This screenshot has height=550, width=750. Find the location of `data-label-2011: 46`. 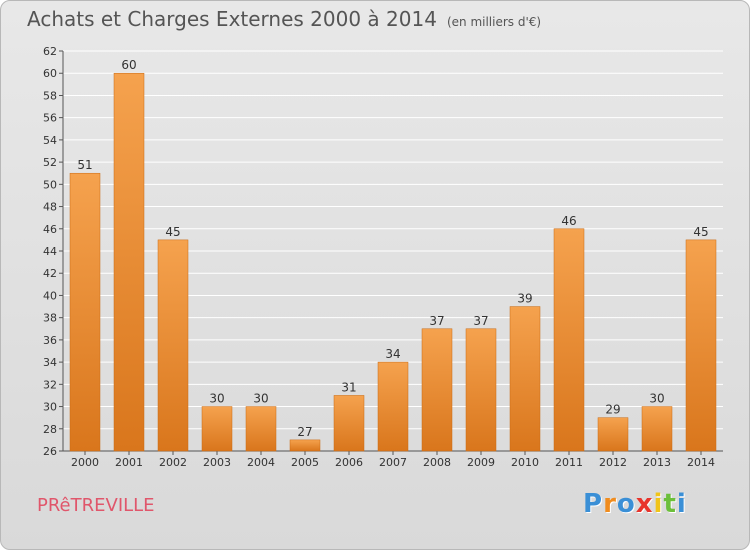

data-label-2011: 46 is located at coordinates (568, 221).